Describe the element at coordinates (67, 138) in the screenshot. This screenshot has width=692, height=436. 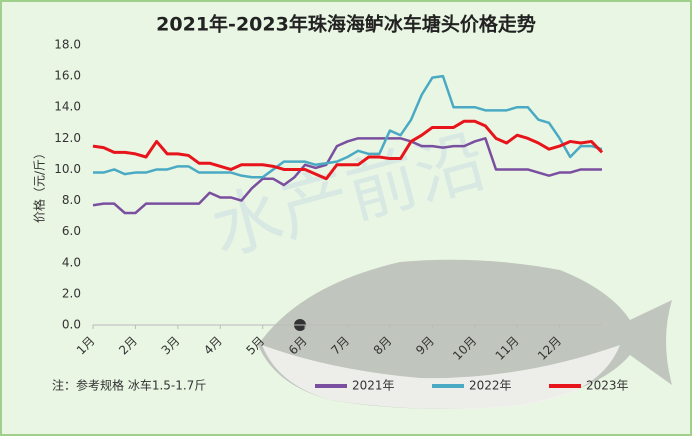
I see `y-tick-label: 12.0` at that location.